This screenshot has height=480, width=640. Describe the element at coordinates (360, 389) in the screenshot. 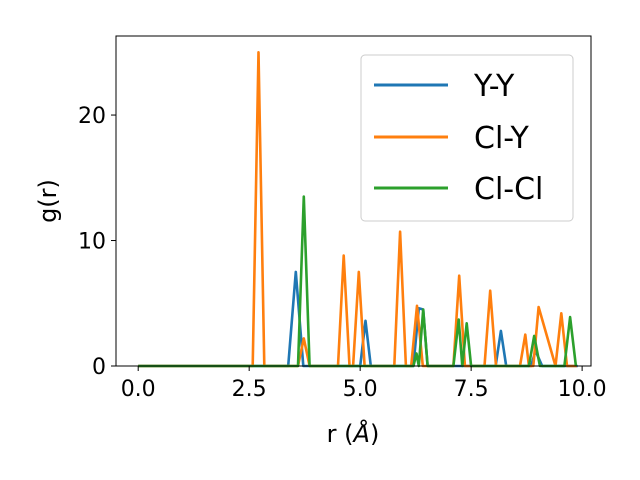

I see `x-tick-label: 5.0` at that location.